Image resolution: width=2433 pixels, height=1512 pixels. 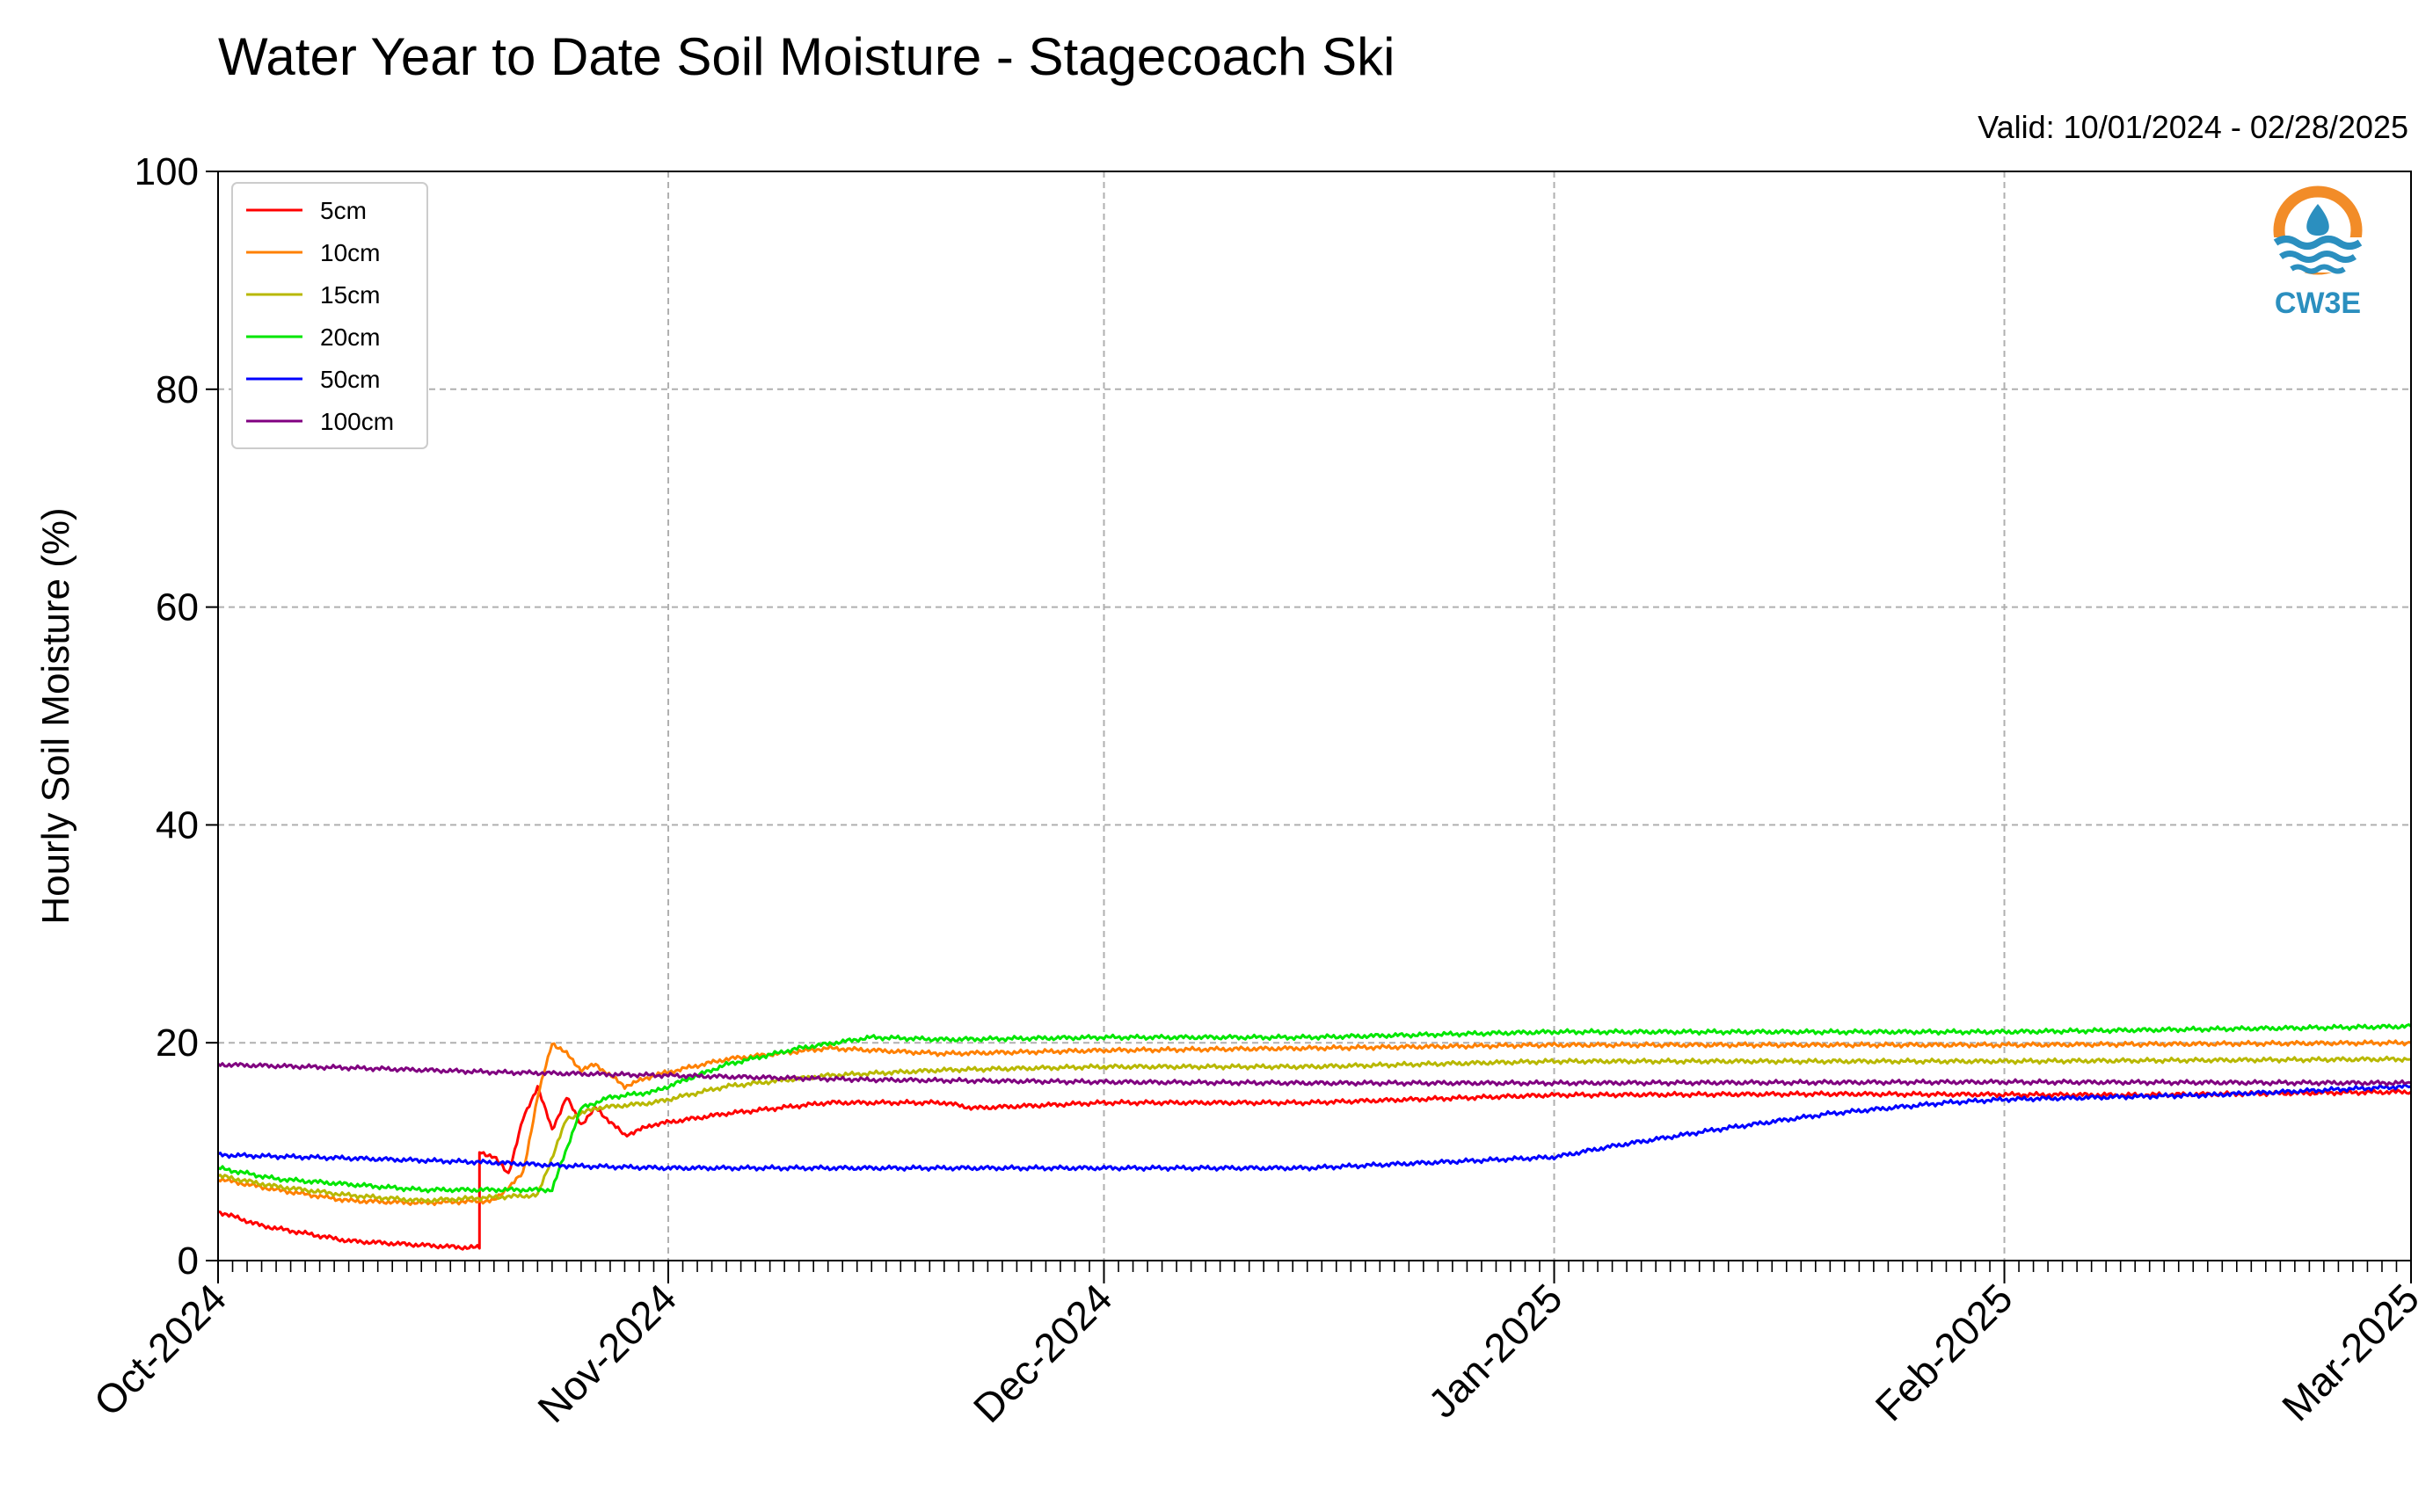 What do you see at coordinates (176, 717) in the screenshot?
I see `y-axis: 0 20 40 60 80 100` at bounding box center [176, 717].